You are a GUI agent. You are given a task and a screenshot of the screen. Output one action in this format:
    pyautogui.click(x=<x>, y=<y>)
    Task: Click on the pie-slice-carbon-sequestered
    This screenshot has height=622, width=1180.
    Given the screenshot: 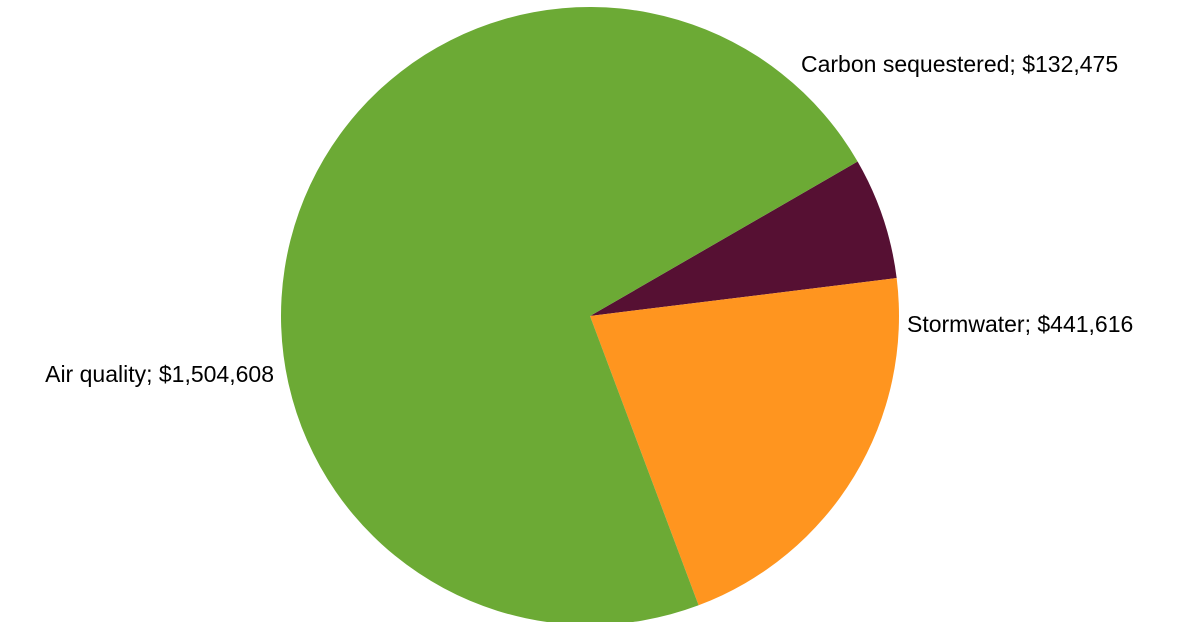 What is the action you would take?
    pyautogui.click(x=743, y=238)
    